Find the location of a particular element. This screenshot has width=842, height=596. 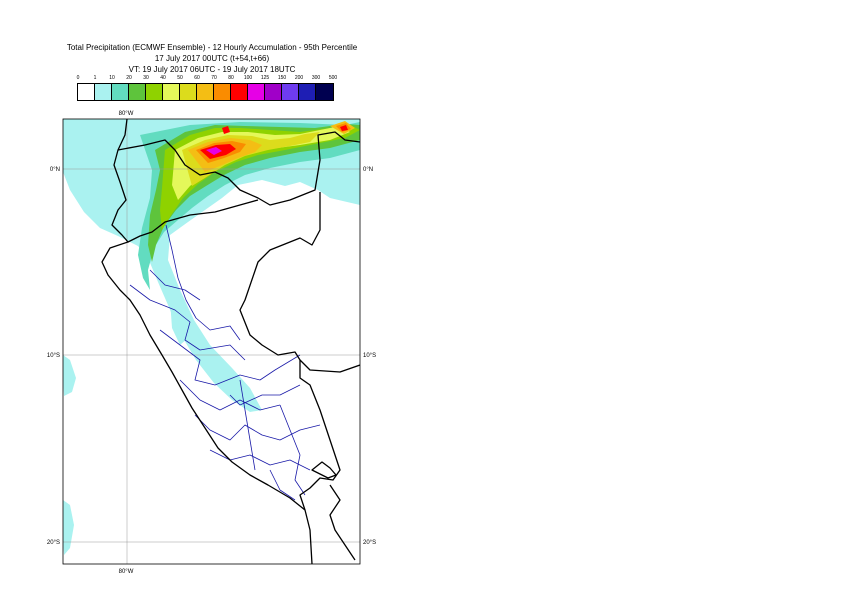

legend-label: 0 is located at coordinates (78, 78).